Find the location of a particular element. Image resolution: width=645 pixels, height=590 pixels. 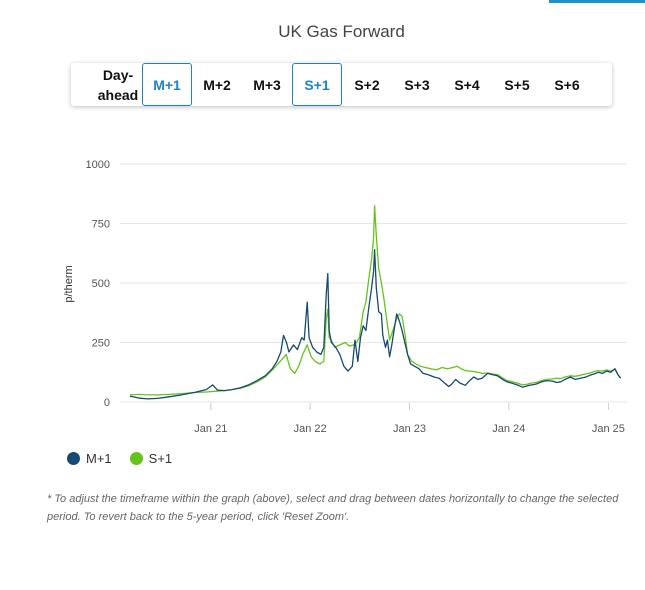

tab-label: S+4 is located at coordinates (467, 84).